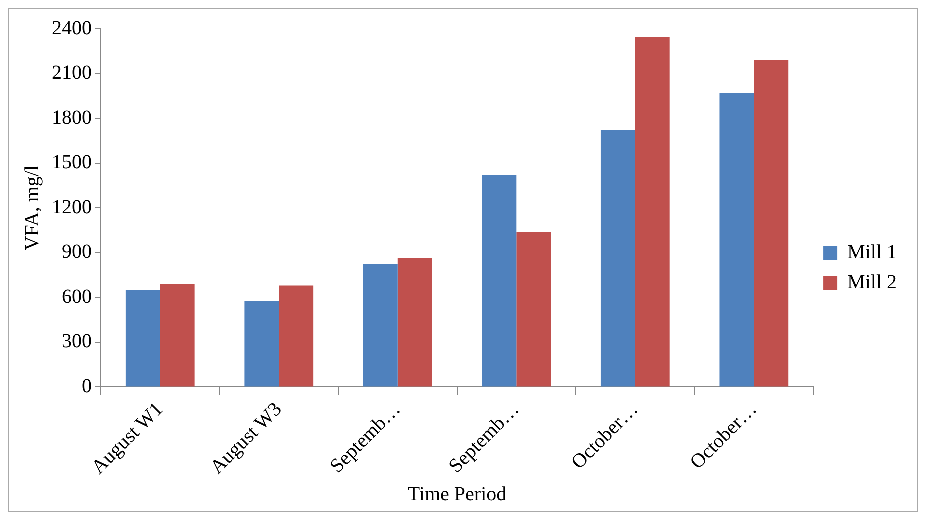 Image resolution: width=926 pixels, height=520 pixels. I want to click on legend-label: Mill 2, so click(872, 282).